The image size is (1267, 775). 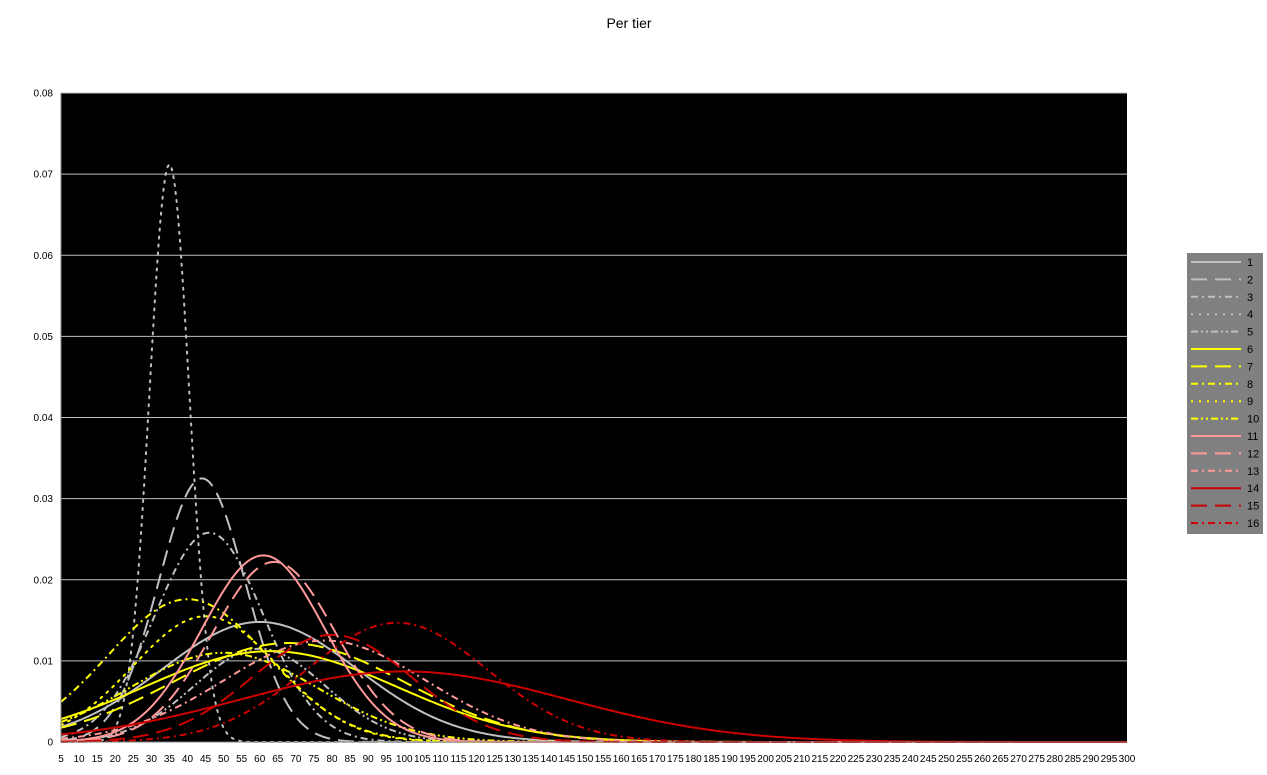 I want to click on y-tick-label: 0.05, so click(x=44, y=337).